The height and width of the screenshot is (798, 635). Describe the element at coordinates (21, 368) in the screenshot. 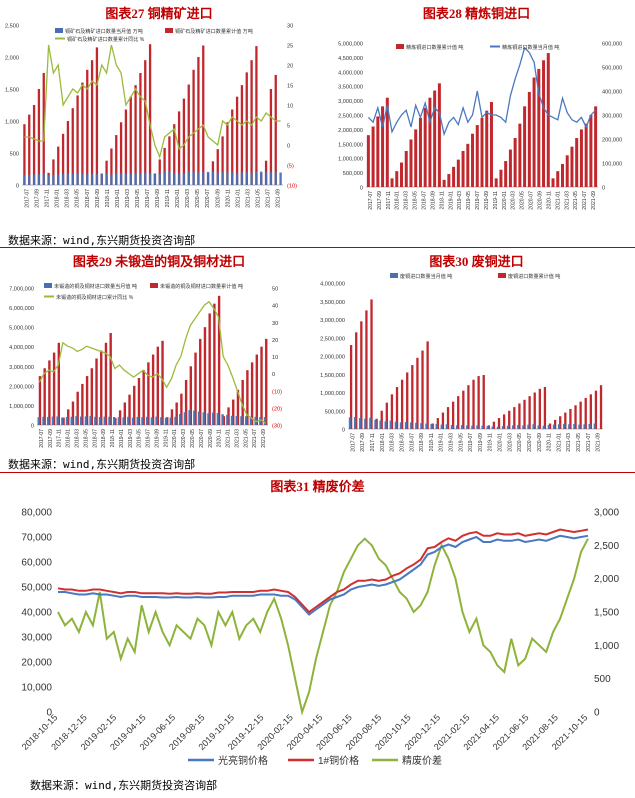

I see `left-tick-label: 3,000,000` at that location.